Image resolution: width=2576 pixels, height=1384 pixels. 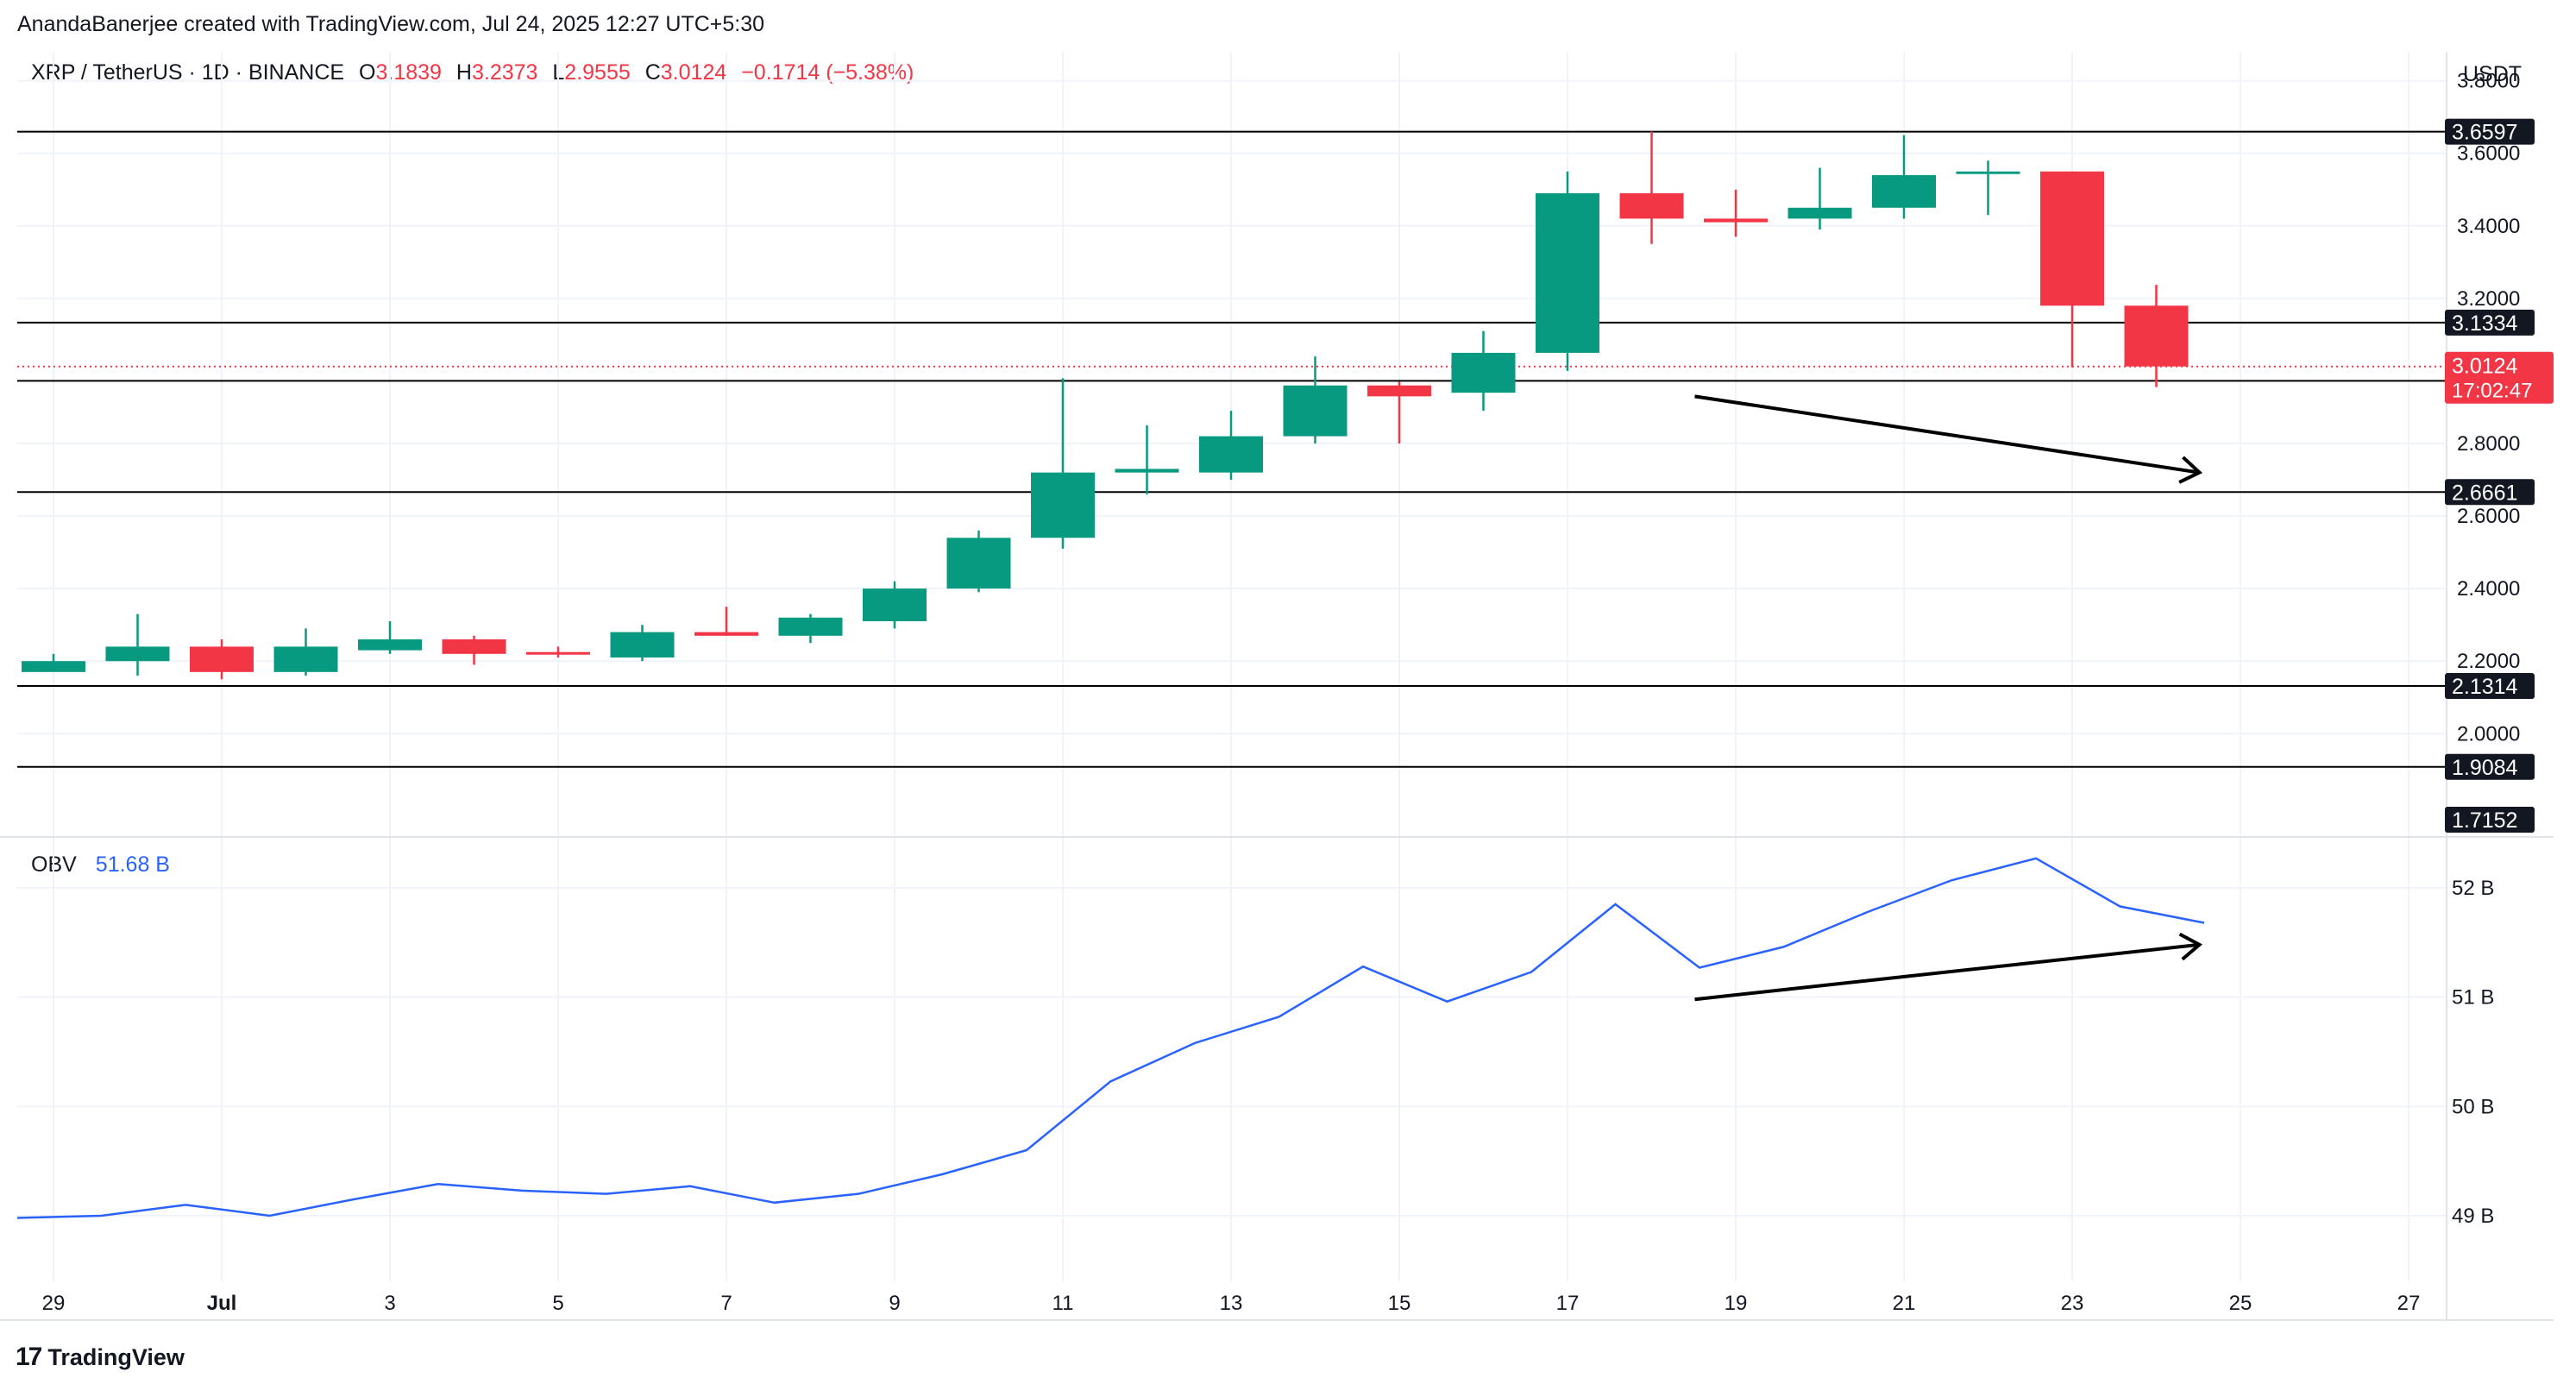 What do you see at coordinates (2488, 516) in the screenshot?
I see `price-tick-label: 2.6000` at bounding box center [2488, 516].